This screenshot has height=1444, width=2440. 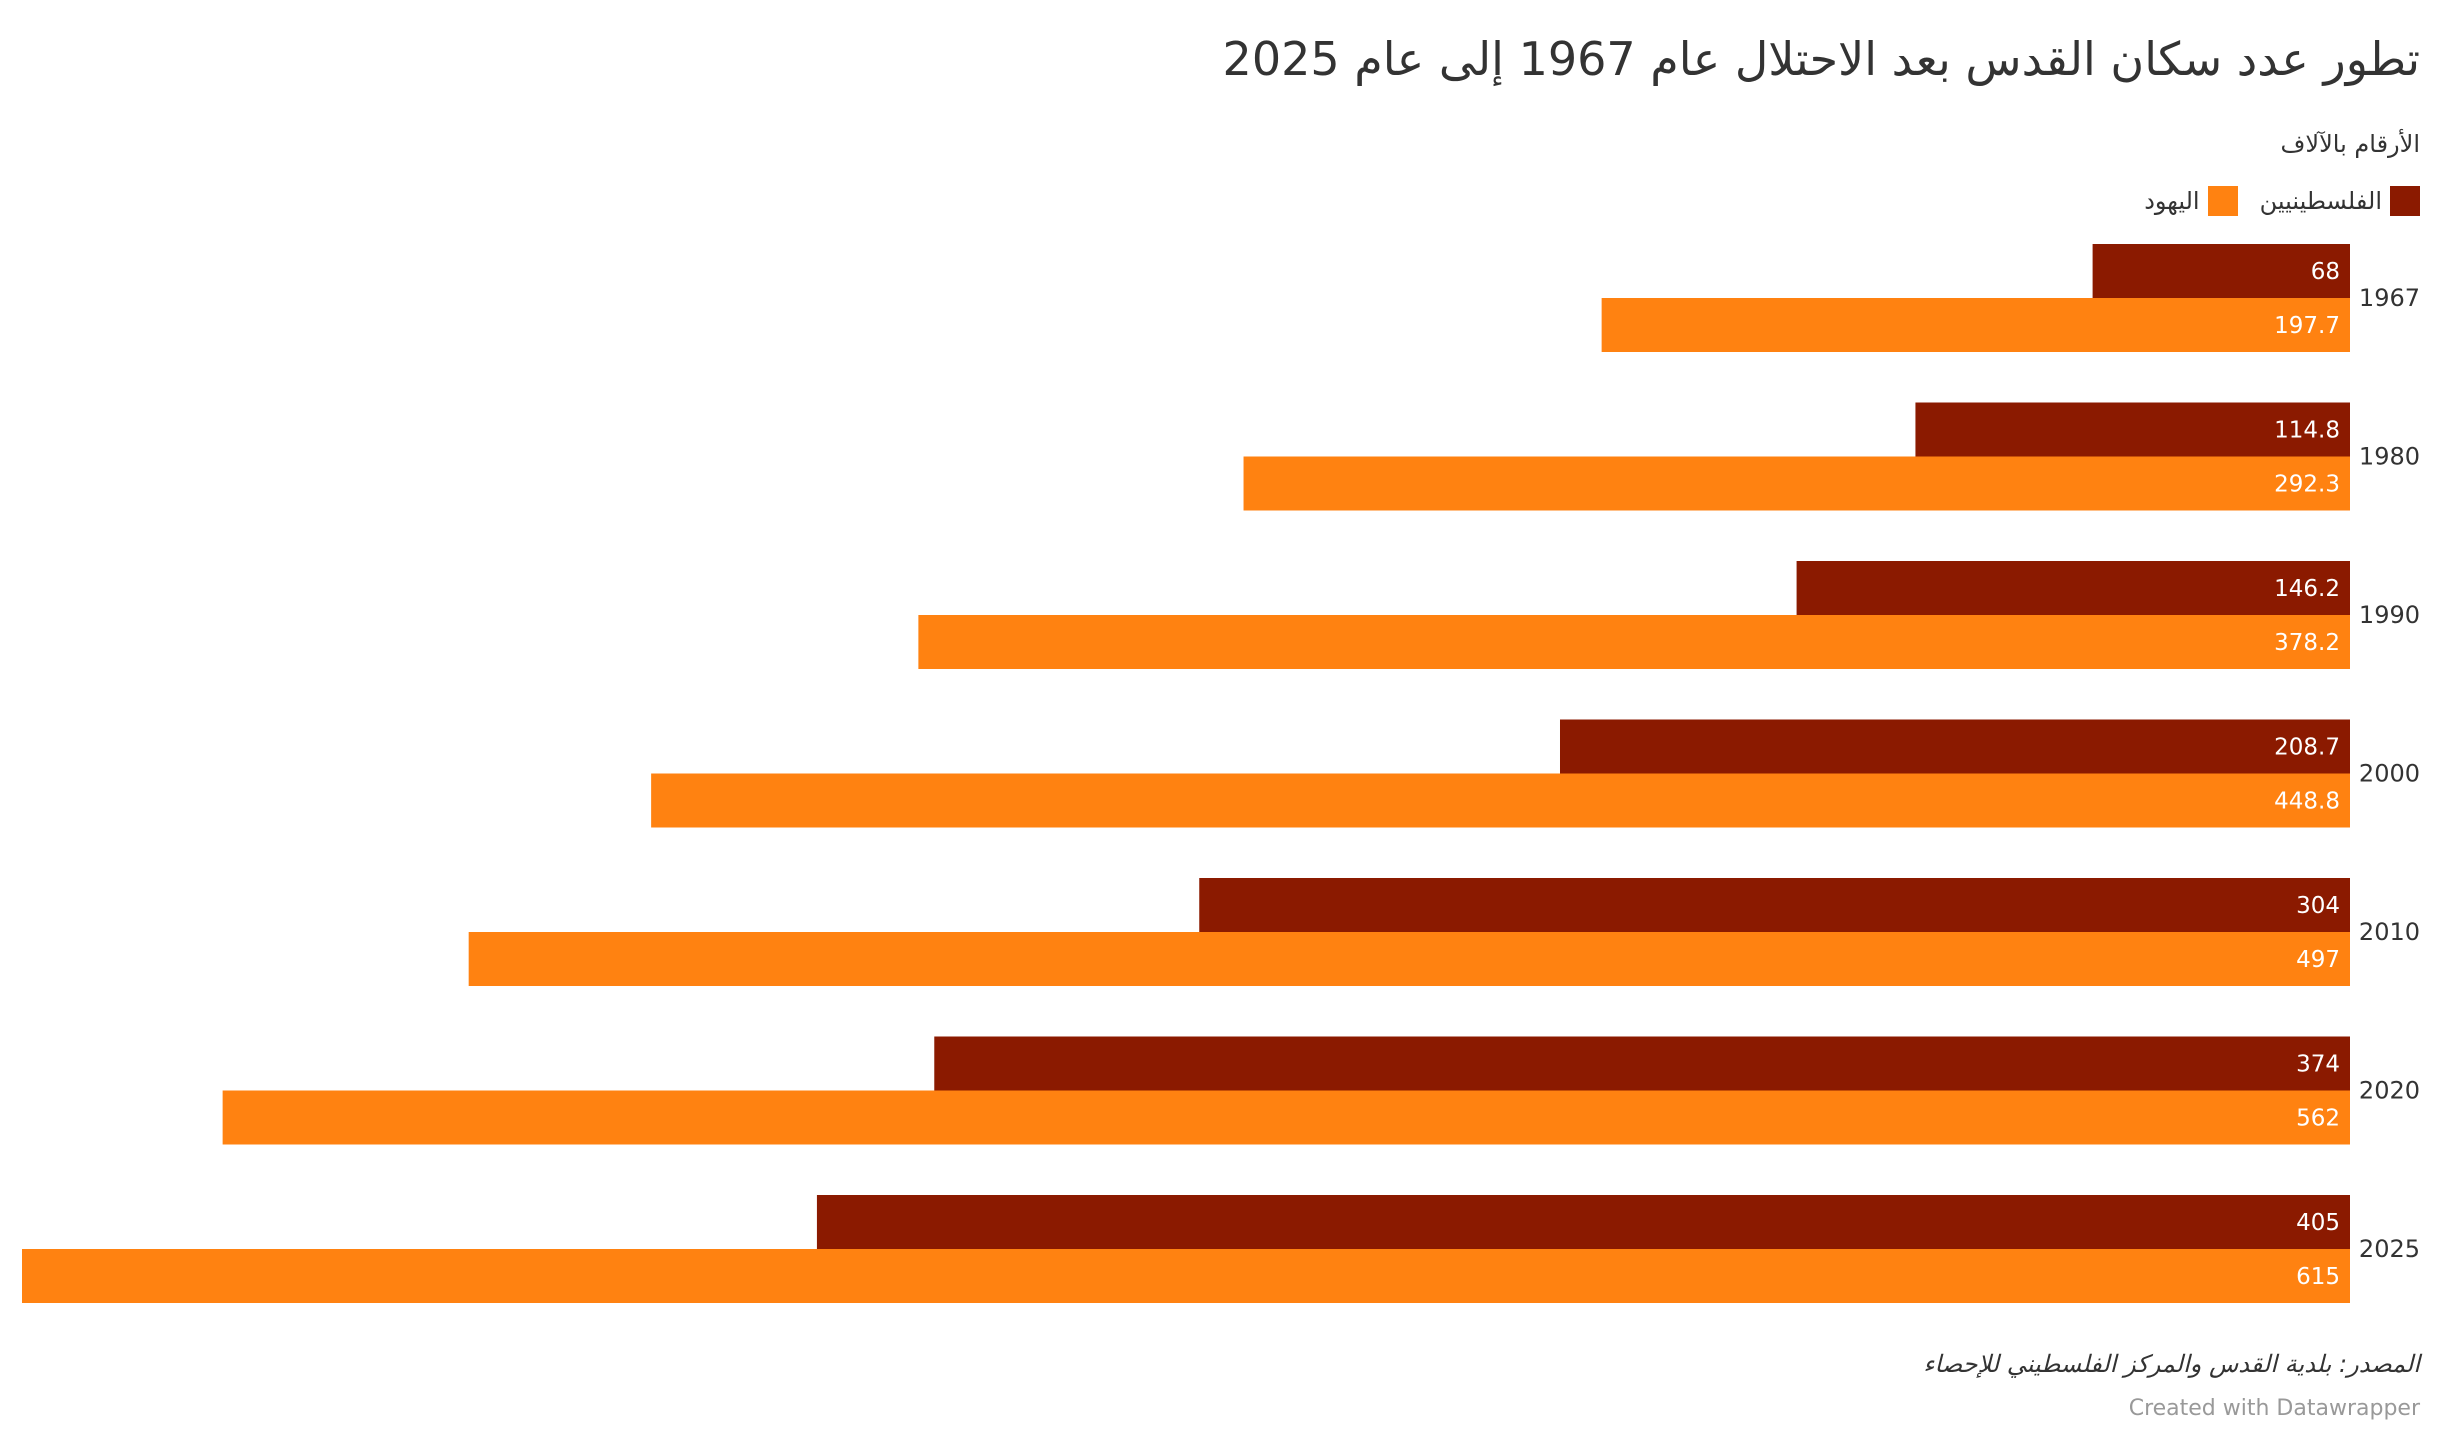 What do you see at coordinates (2274, 1408) in the screenshot?
I see `credit: Created with Datawrapper` at bounding box center [2274, 1408].